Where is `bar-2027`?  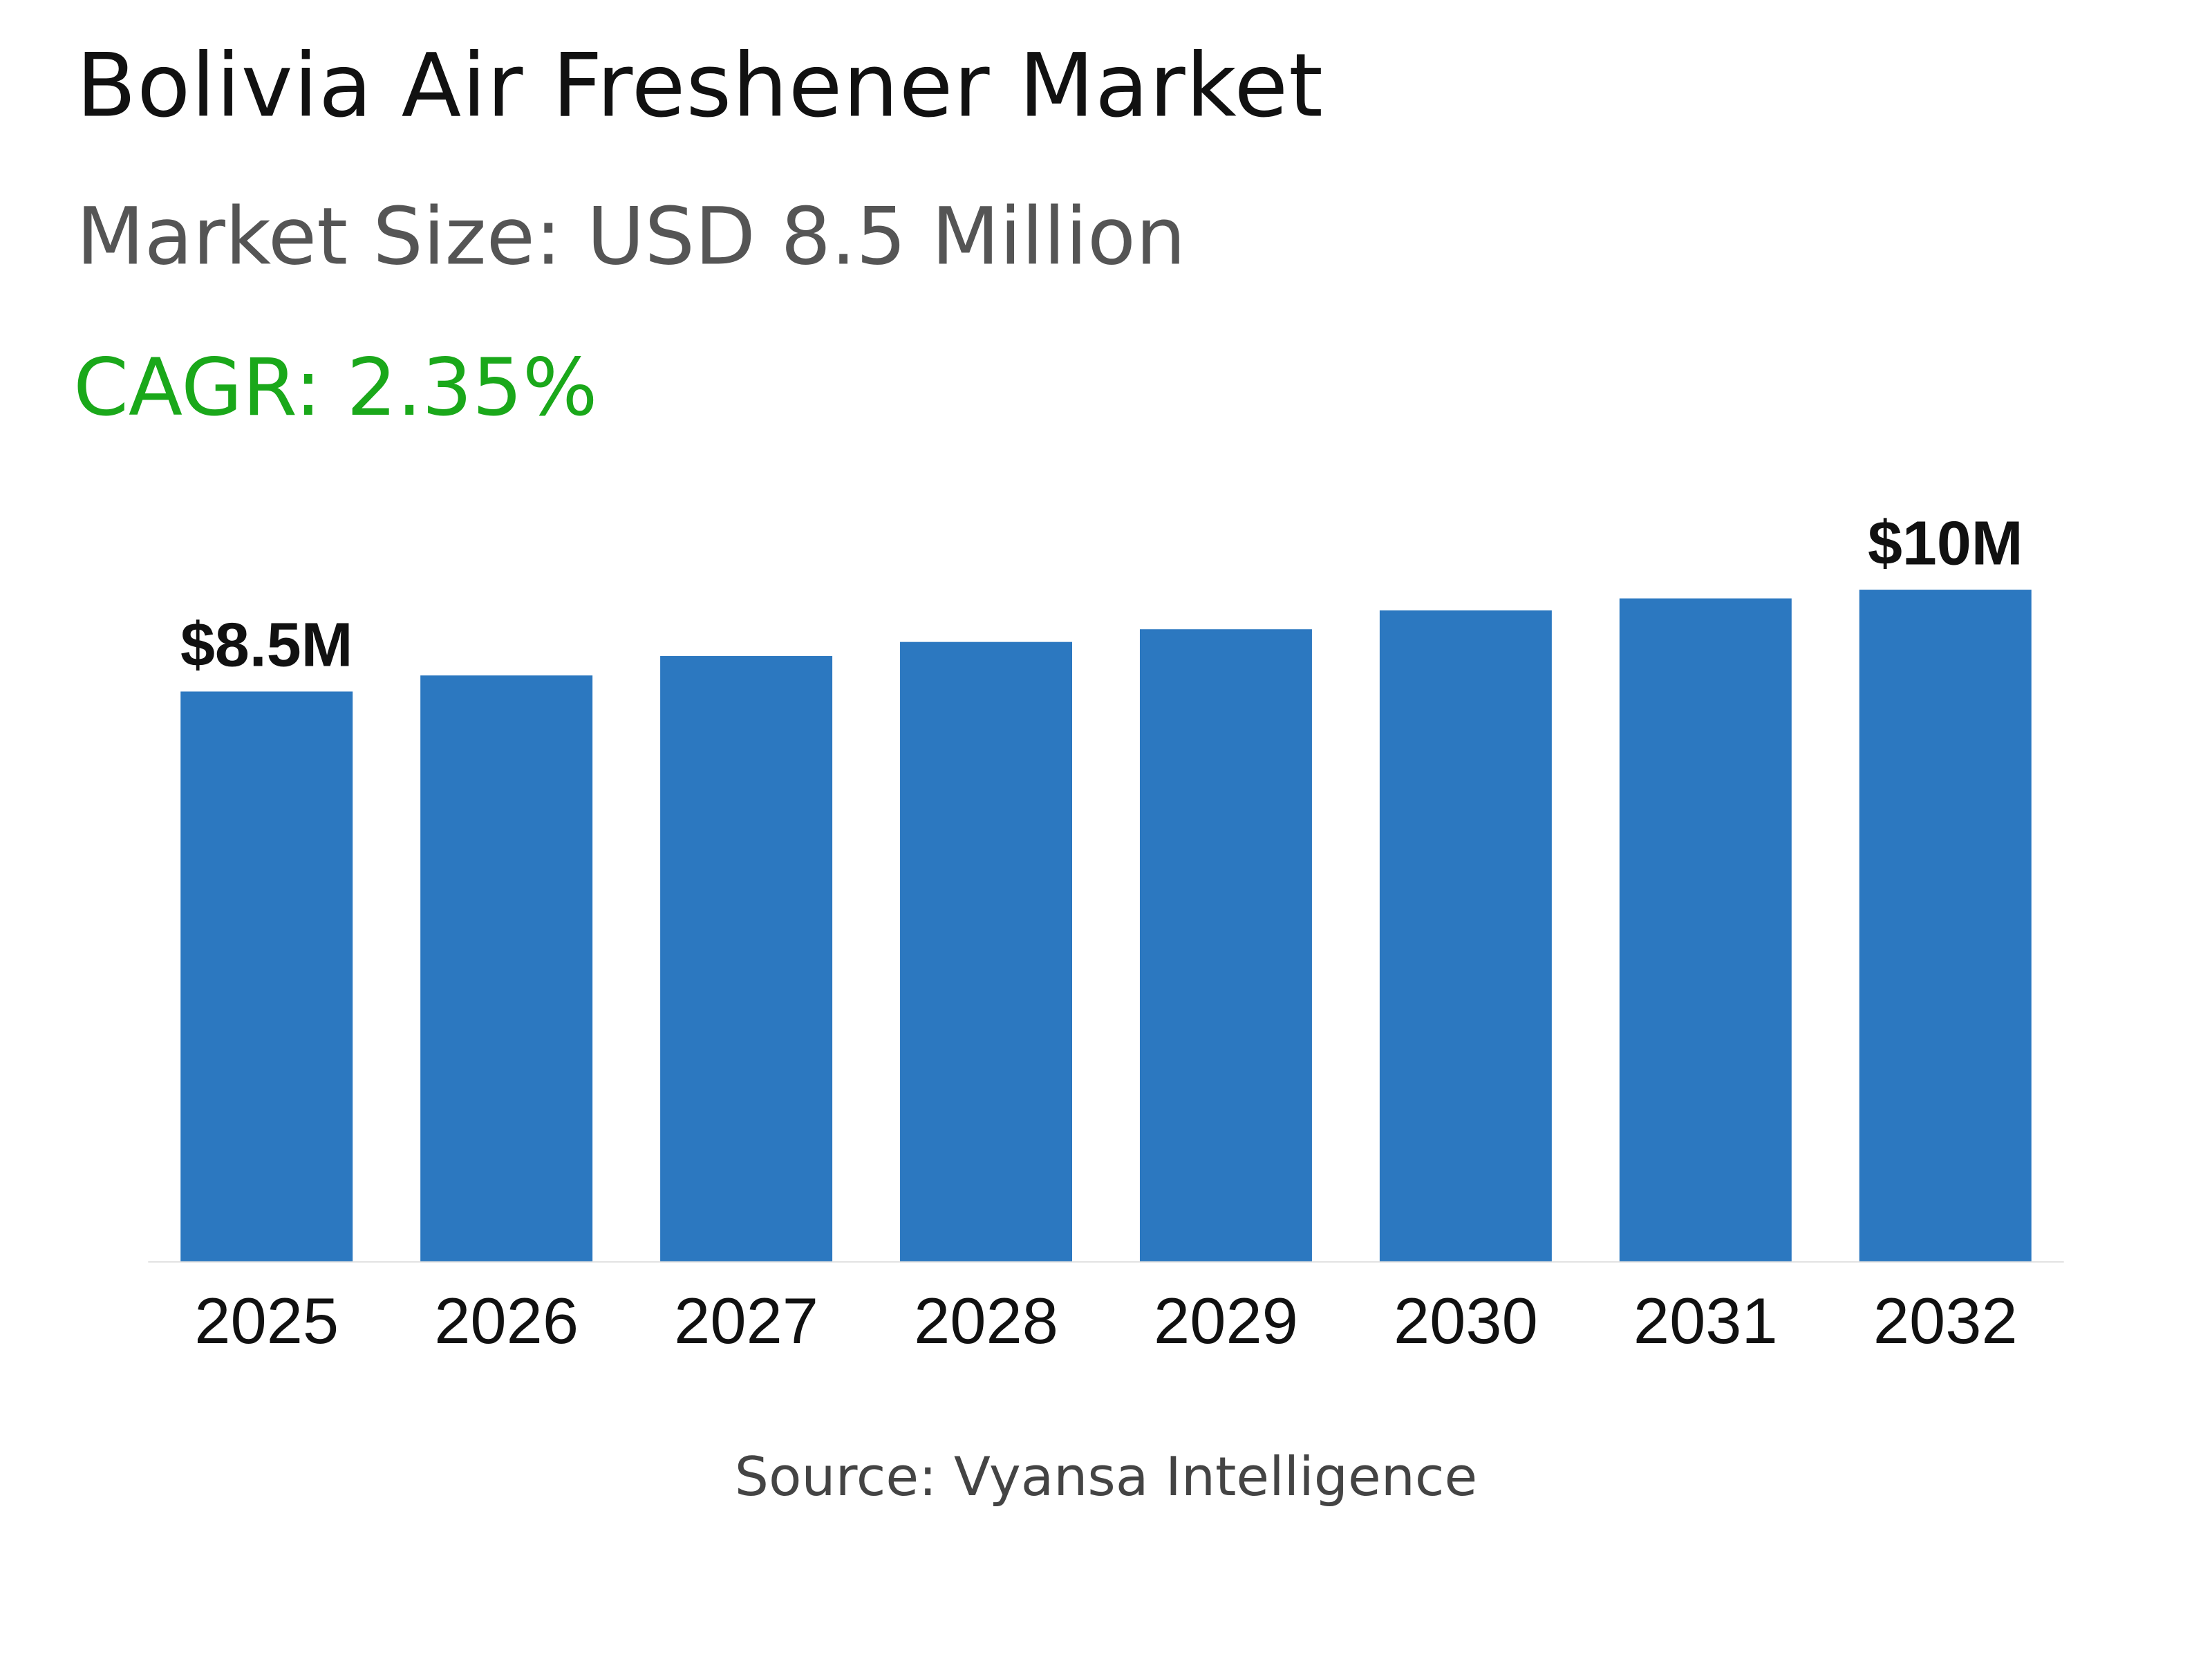
bar-2027 is located at coordinates (746, 959).